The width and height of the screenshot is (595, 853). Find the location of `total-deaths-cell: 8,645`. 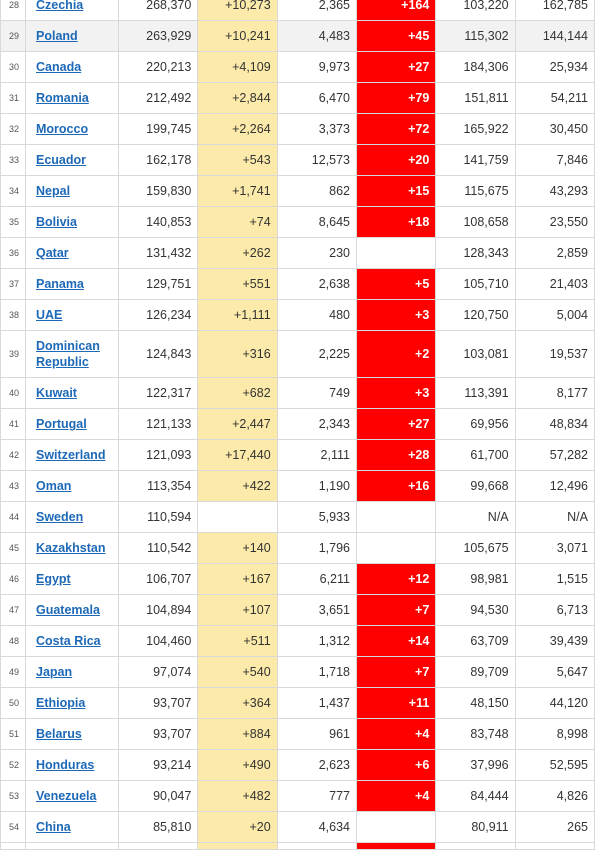

total-deaths-cell: 8,645 is located at coordinates (316, 222).